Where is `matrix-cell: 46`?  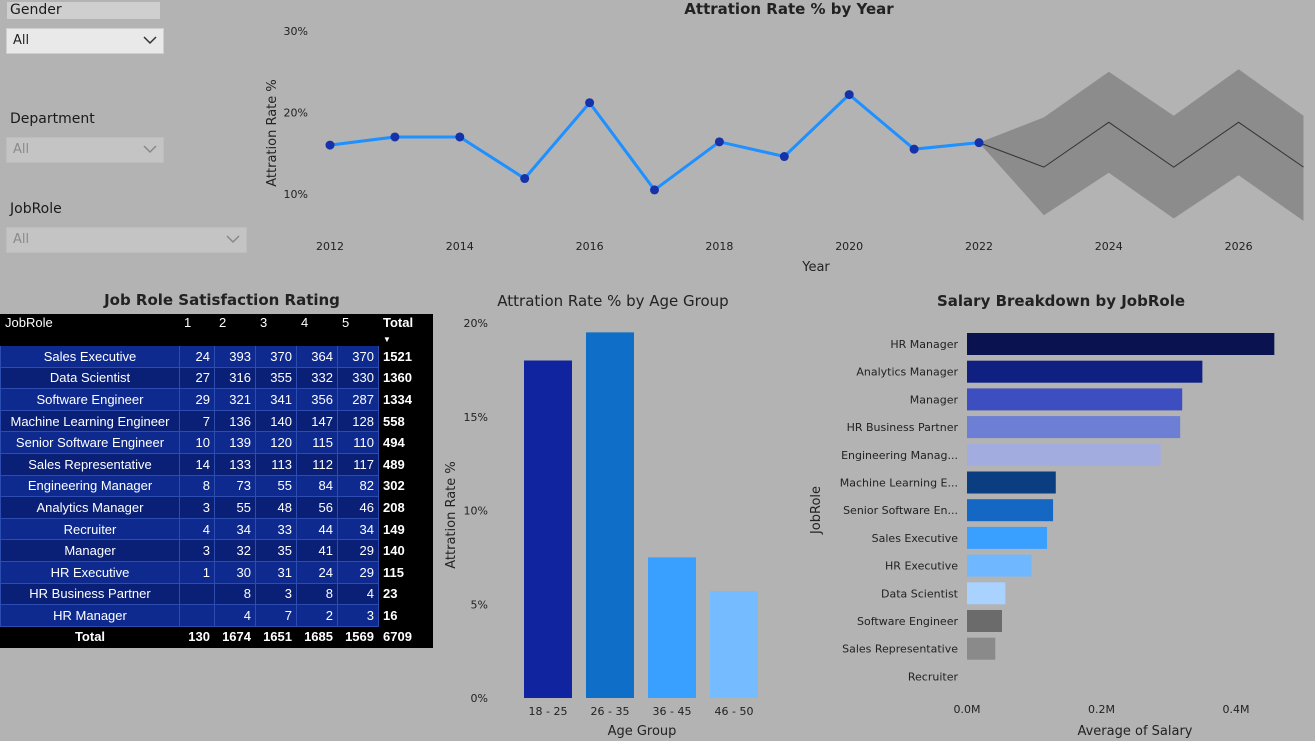 matrix-cell: 46 is located at coordinates (358, 507).